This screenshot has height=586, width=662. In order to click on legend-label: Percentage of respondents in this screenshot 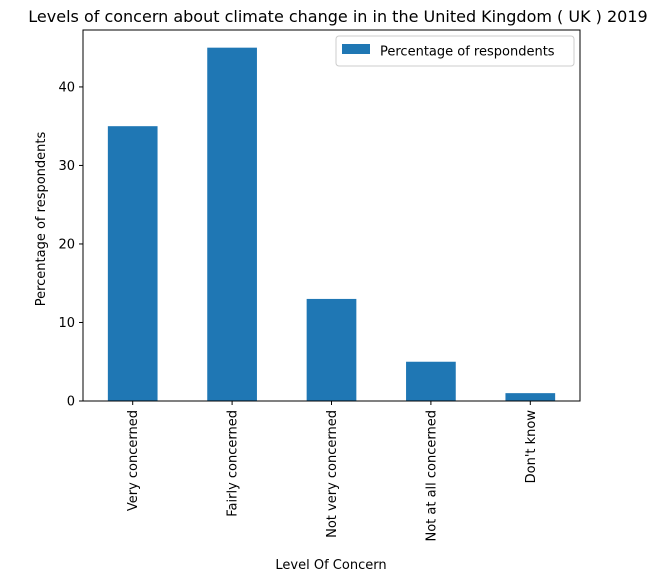, I will do `click(467, 52)`.